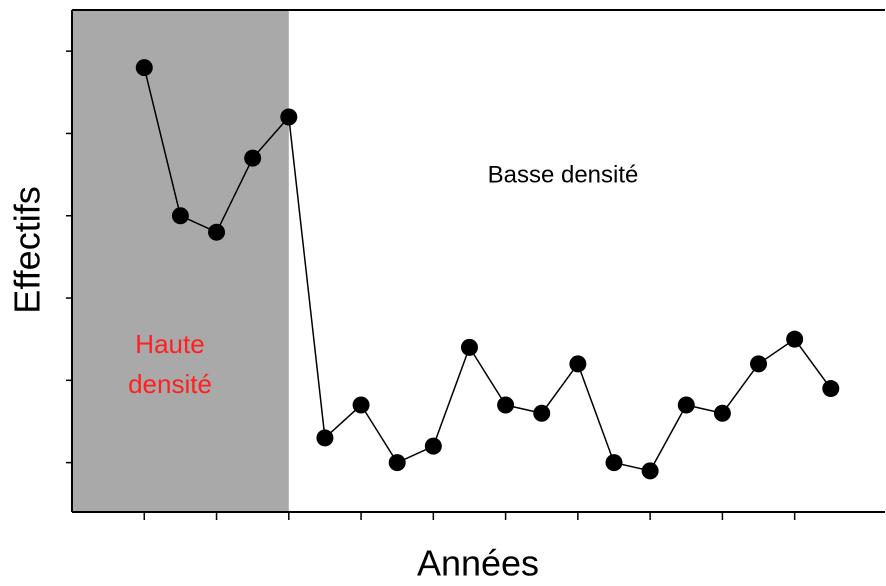  Describe the element at coordinates (478, 563) in the screenshot. I see `x-axis-label: Années` at that location.